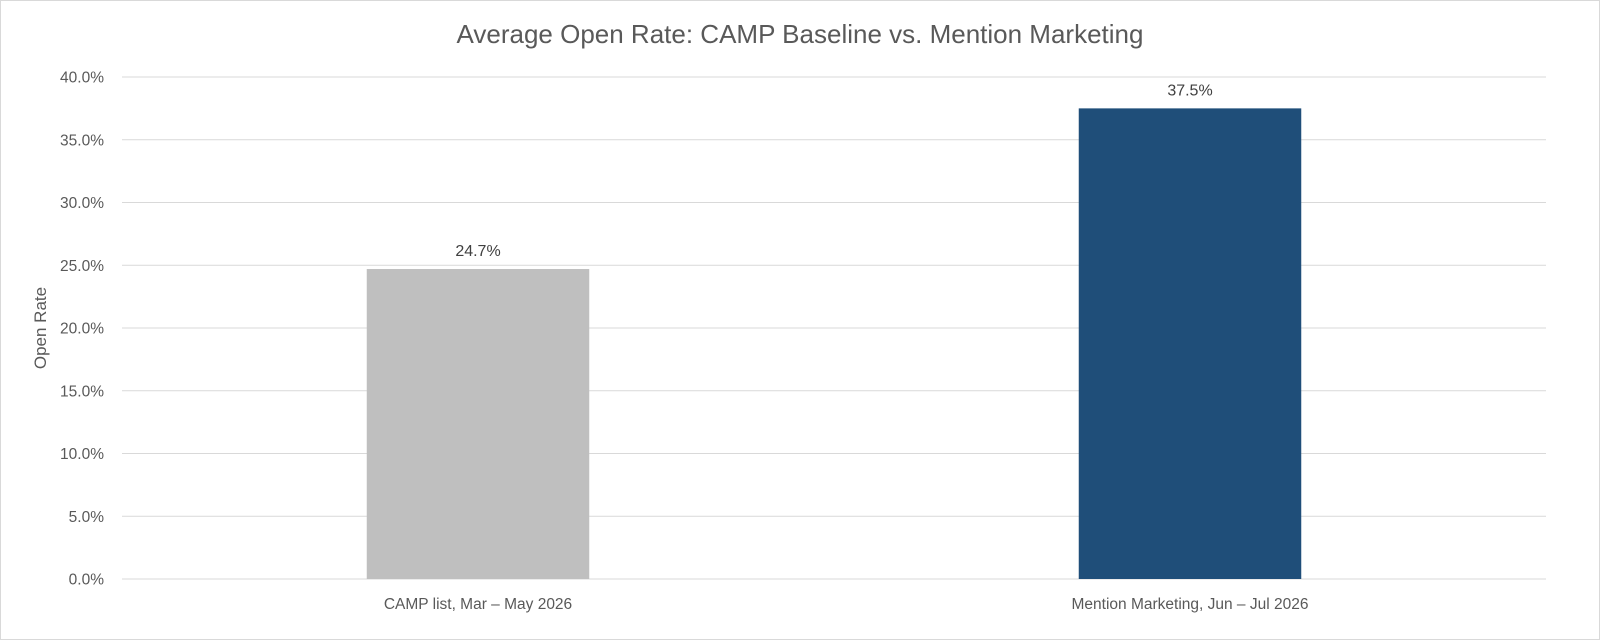 This screenshot has width=1600, height=640. I want to click on data-label: 37.5%, so click(1189, 90).